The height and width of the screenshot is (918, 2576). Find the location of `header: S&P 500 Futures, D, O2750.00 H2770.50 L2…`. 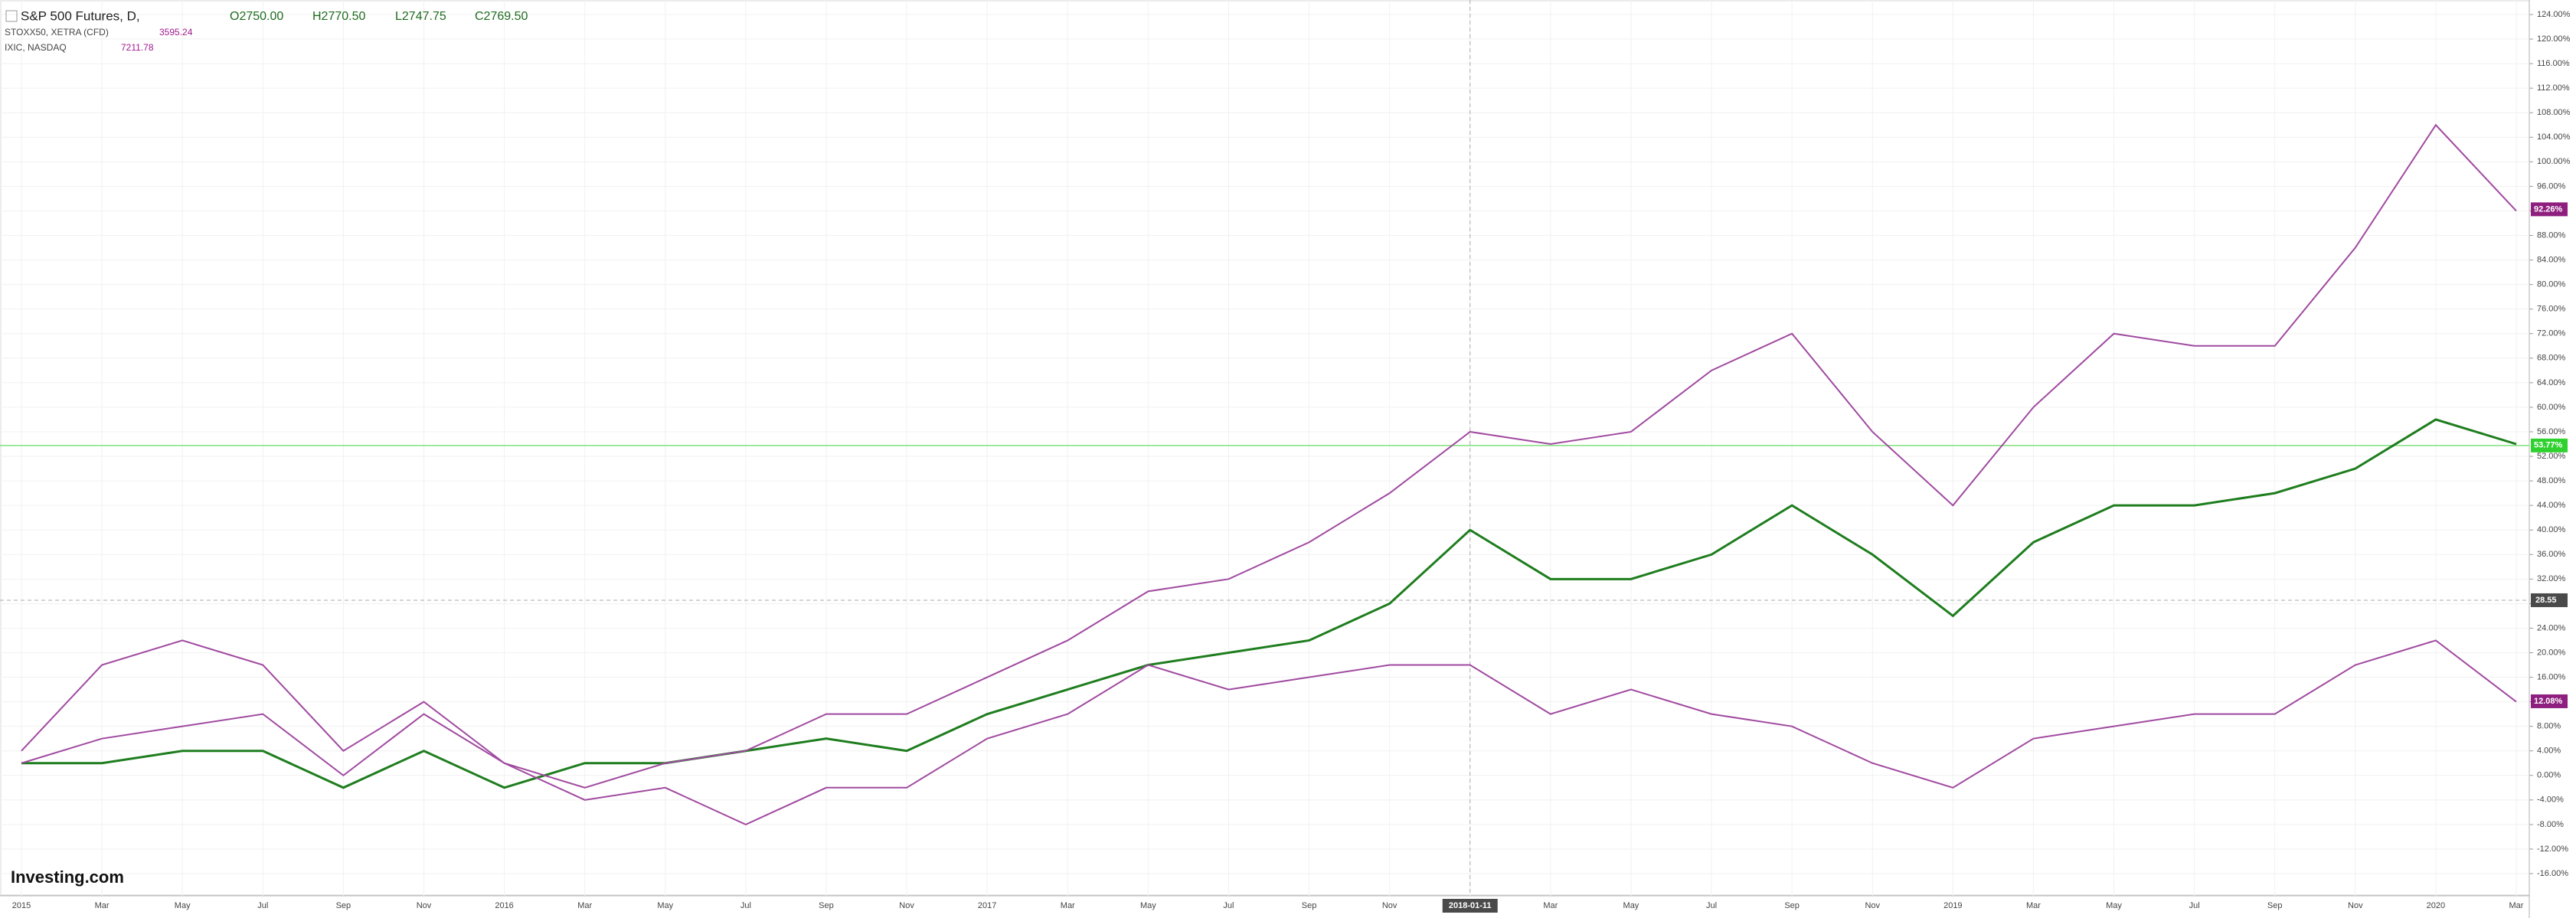

header: S&P 500 Futures, D, O2750.00 H2770.50 L2… is located at coordinates (266, 30).